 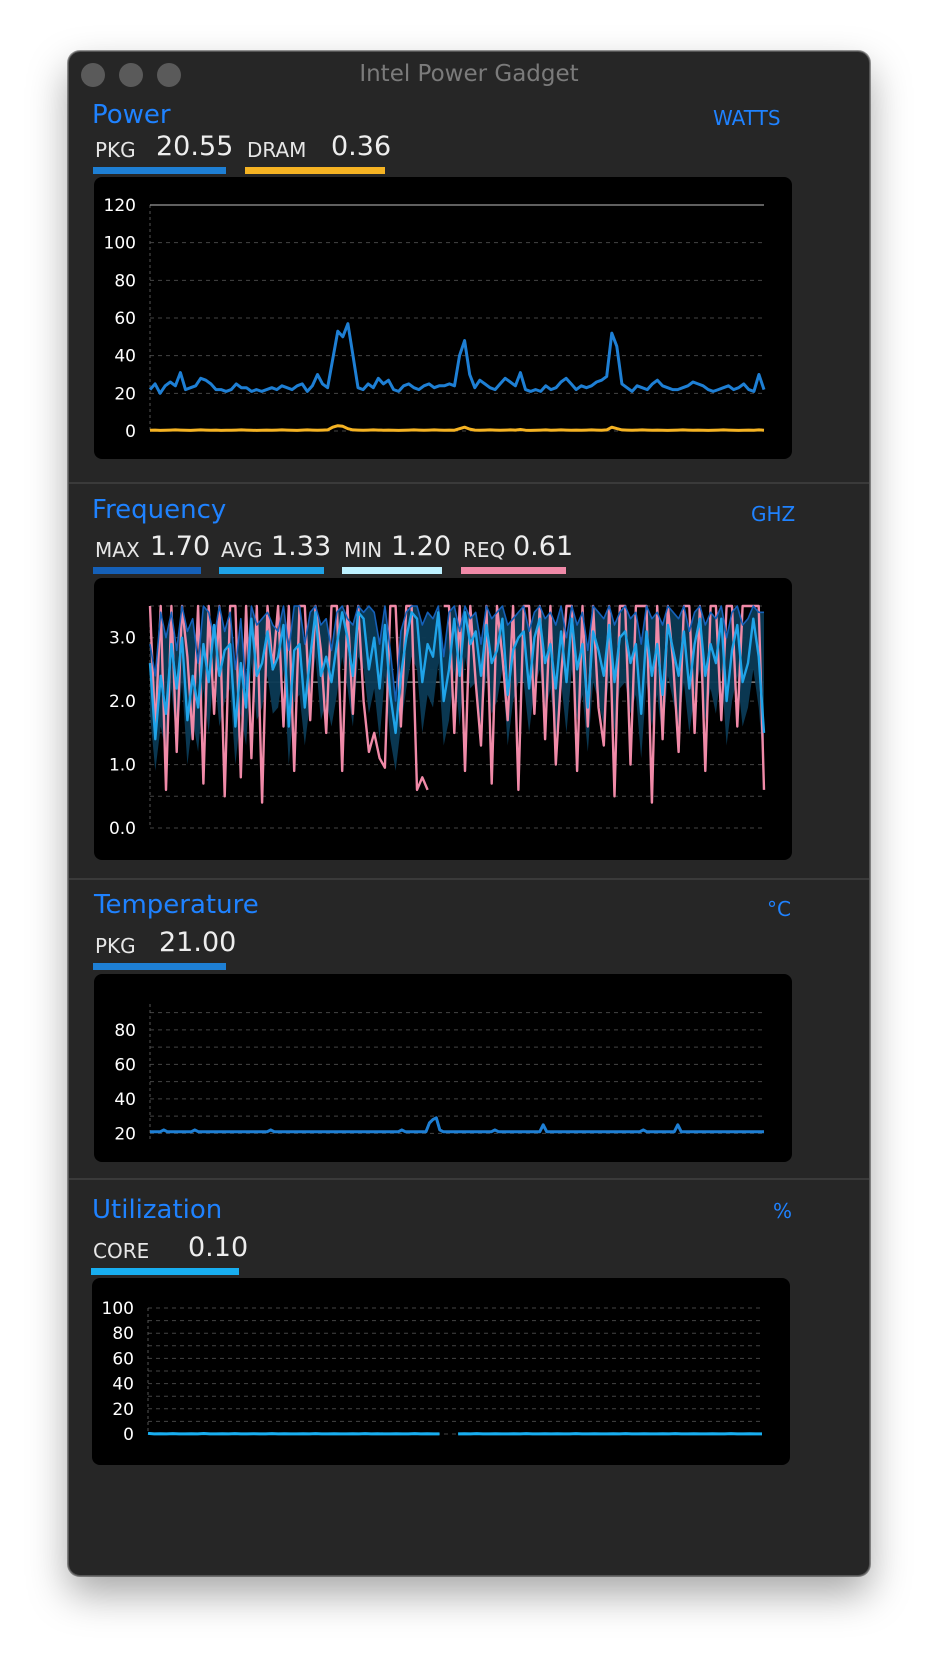 What do you see at coordinates (198, 942) in the screenshot?
I see `pkg-temp-value: 21.00` at bounding box center [198, 942].